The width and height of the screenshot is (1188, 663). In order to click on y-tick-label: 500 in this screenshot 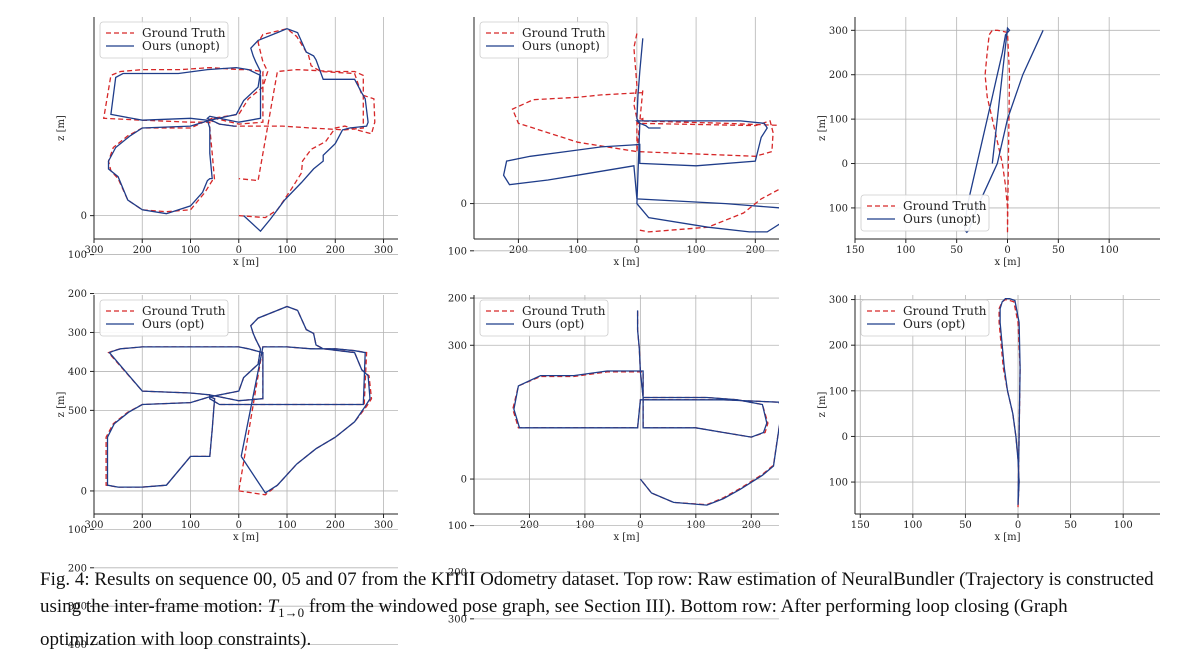, I will do `click(77, 411)`.